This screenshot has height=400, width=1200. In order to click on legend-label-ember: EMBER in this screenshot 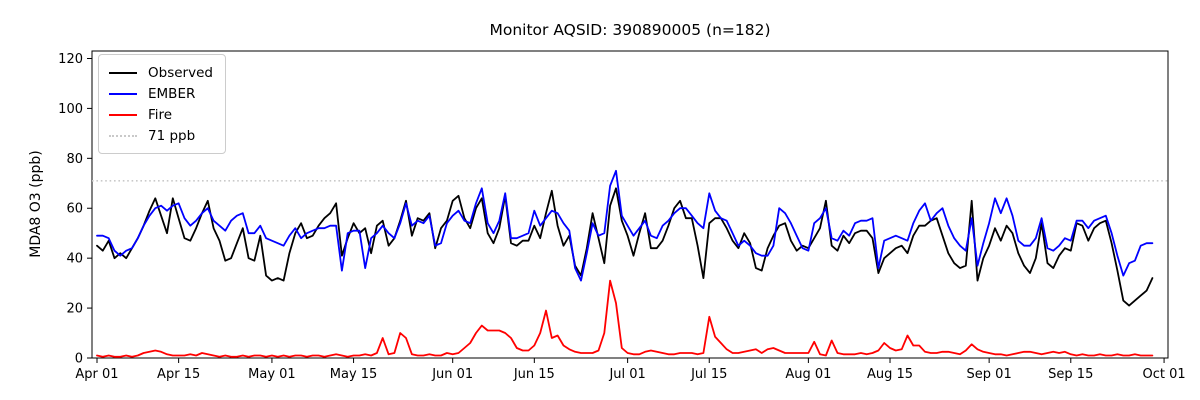, I will do `click(172, 93)`.